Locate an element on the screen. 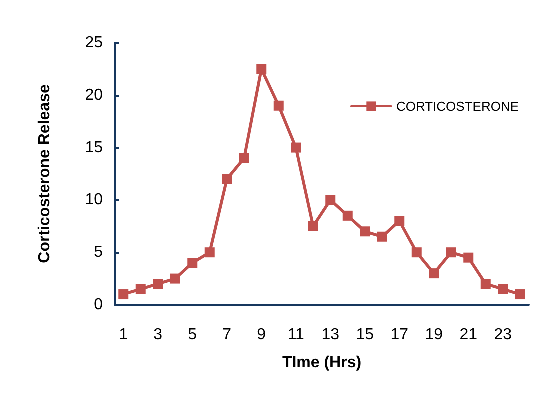 Image resolution: width=544 pixels, height=412 pixels. y-tick-label: 0 is located at coordinates (99, 305).